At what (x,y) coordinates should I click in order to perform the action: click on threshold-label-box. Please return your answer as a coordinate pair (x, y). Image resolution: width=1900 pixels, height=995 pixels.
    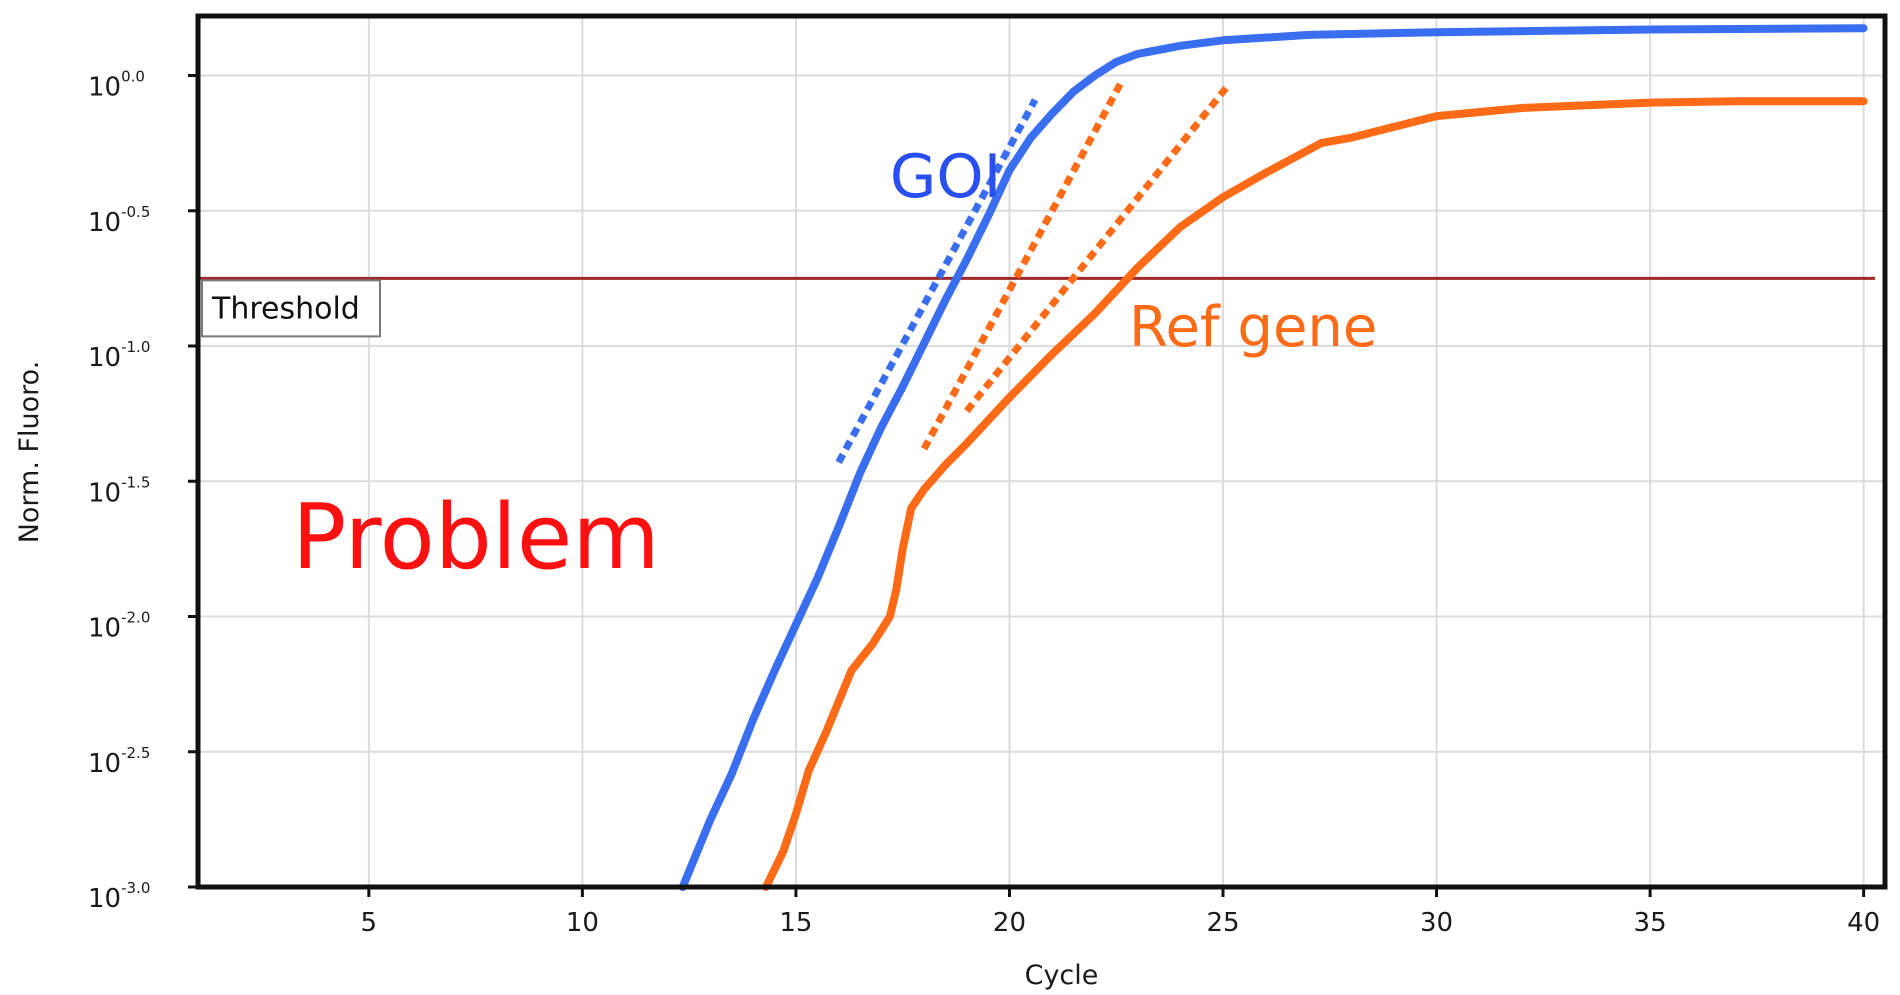
    Looking at the image, I should click on (291, 308).